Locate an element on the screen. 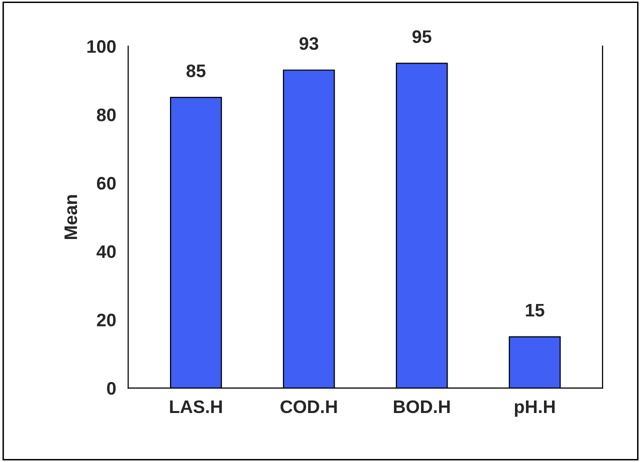 Image resolution: width=641 pixels, height=462 pixels. y-axis-title: Mean is located at coordinates (71, 217).